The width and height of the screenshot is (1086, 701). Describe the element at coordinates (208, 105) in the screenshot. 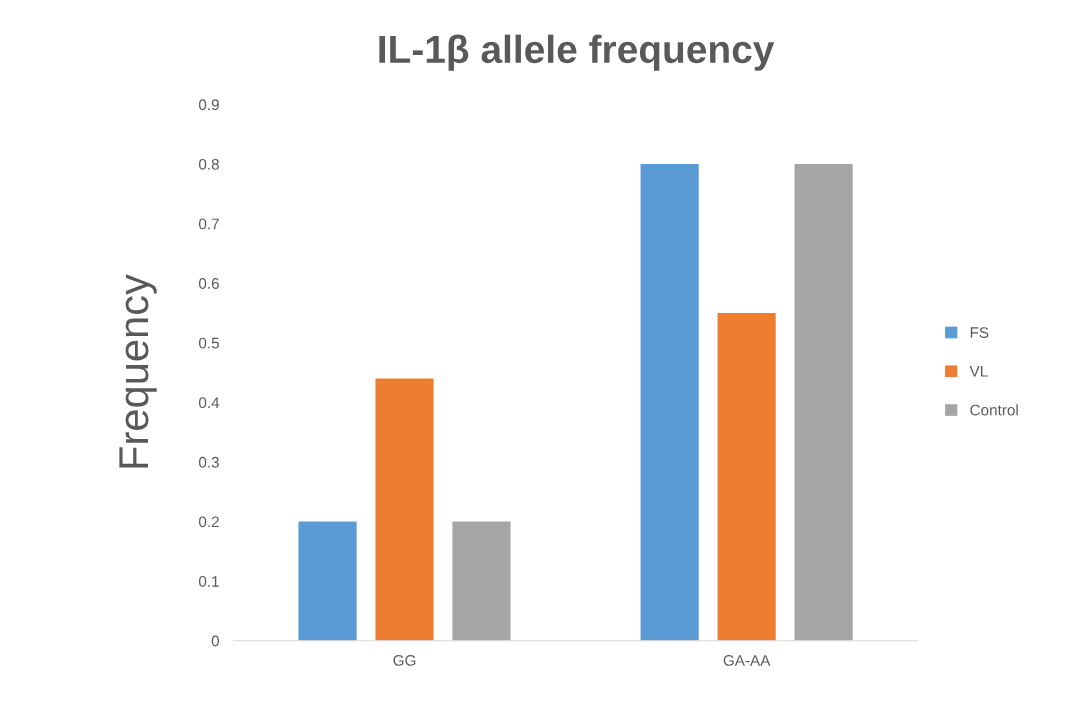

I see `y-tick-label: 0.9` at that location.